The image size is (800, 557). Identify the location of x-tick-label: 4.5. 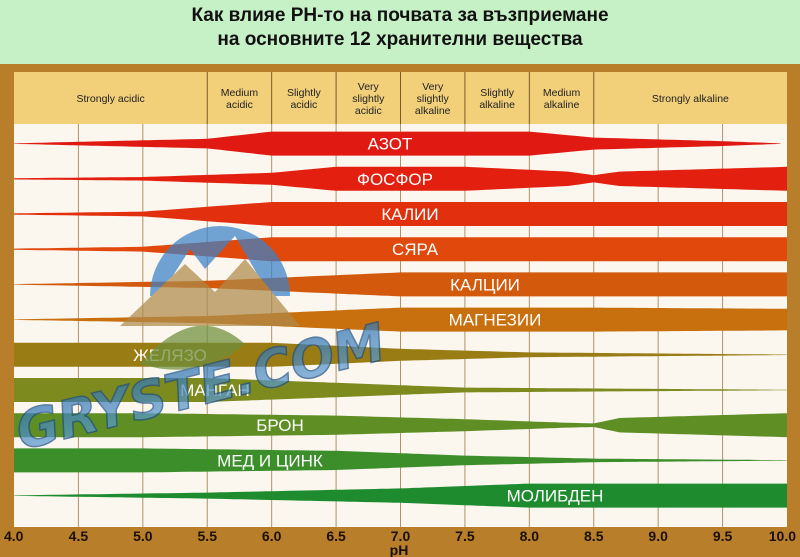
(79, 536).